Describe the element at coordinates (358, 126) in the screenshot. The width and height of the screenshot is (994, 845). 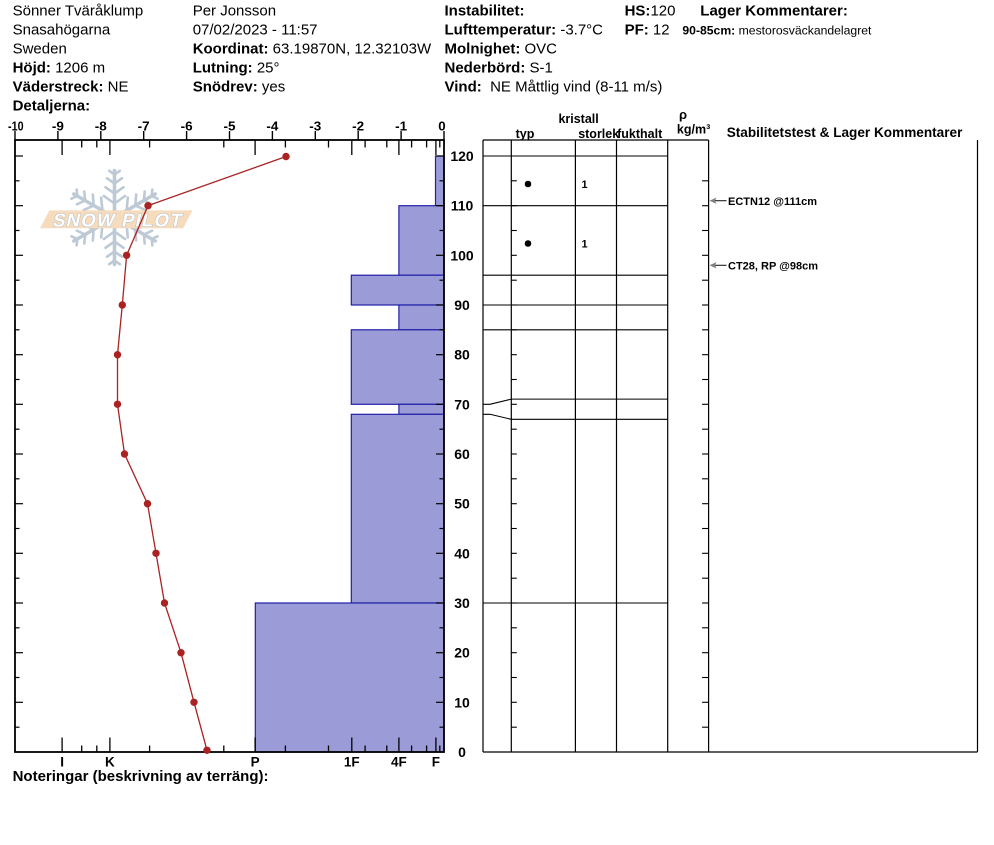
I see `svg-text: -2` at that location.